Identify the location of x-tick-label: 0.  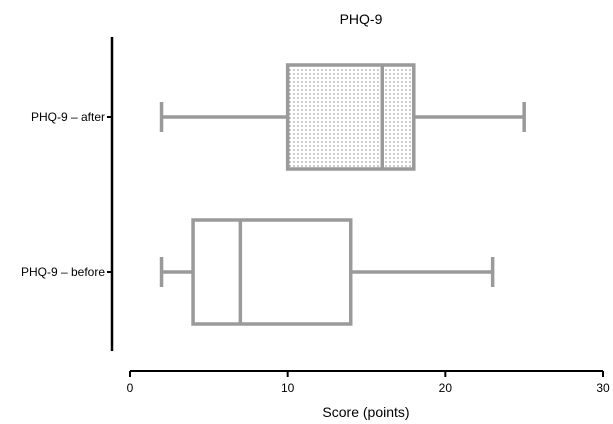
(130, 388).